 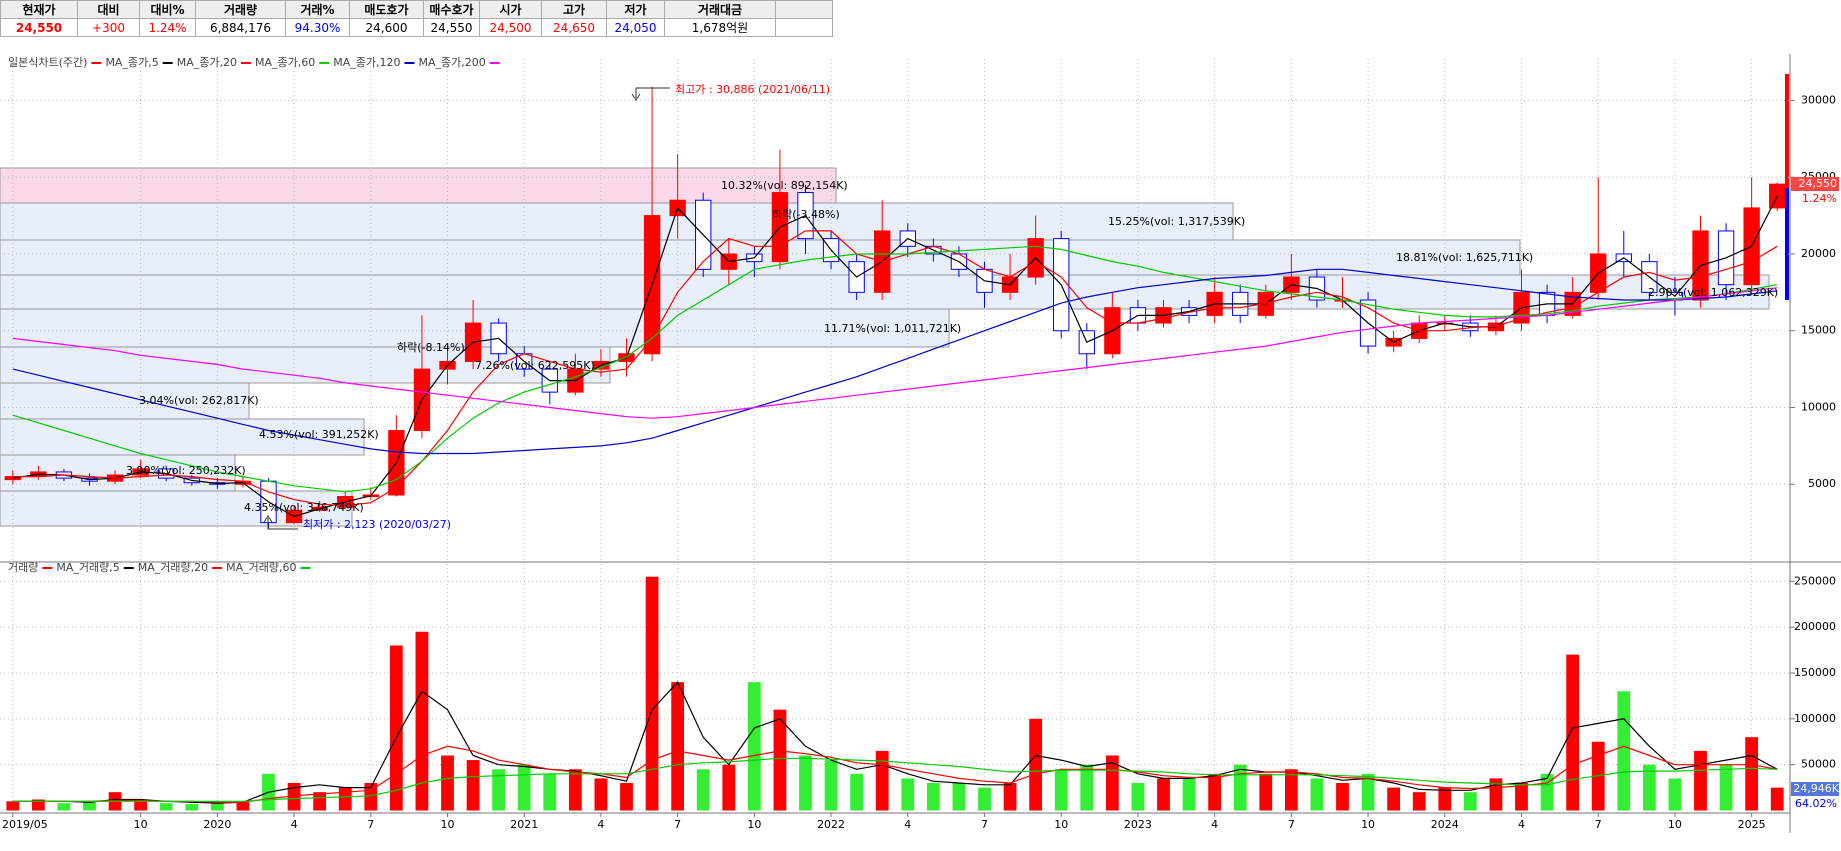 I want to click on annotation: 최저가 : 2,123 (2020/03/27), so click(x=377, y=524).